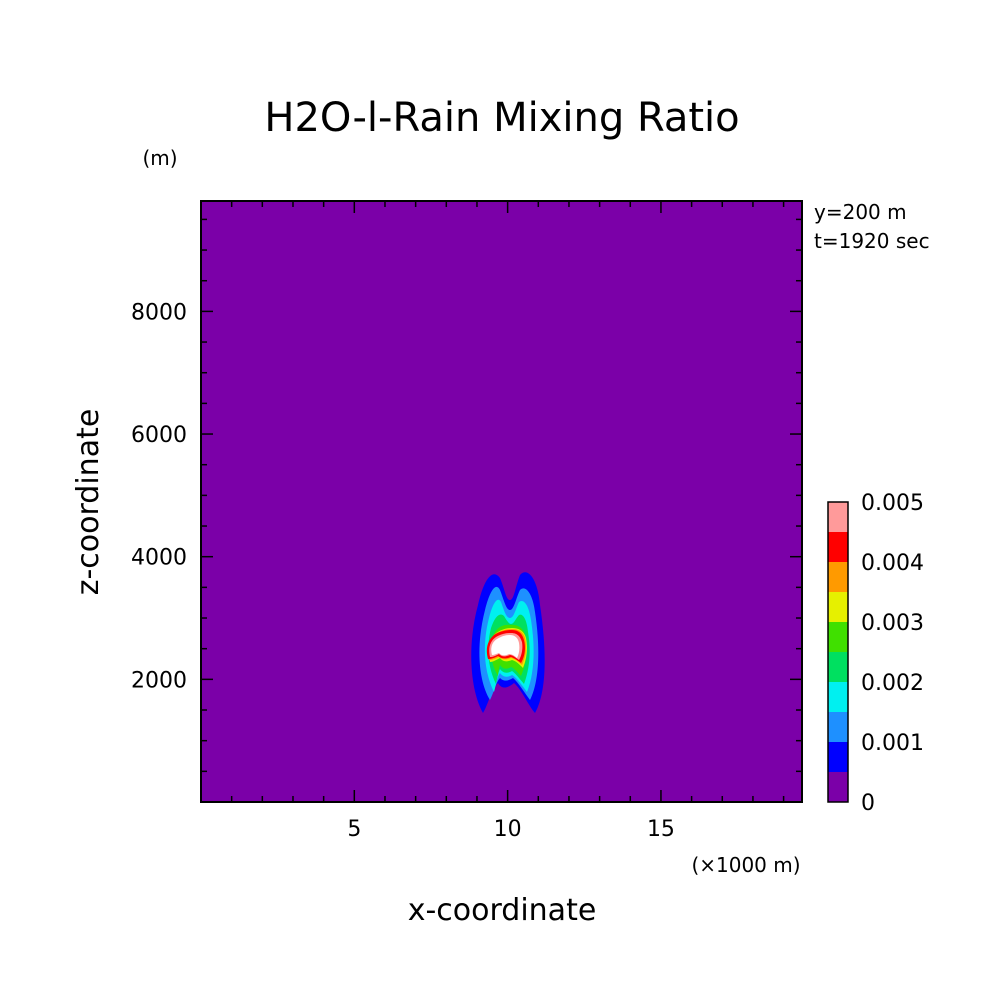 The width and height of the screenshot is (1004, 1004). Describe the element at coordinates (159, 312) in the screenshot. I see `y-tick-label: 8000` at that location.